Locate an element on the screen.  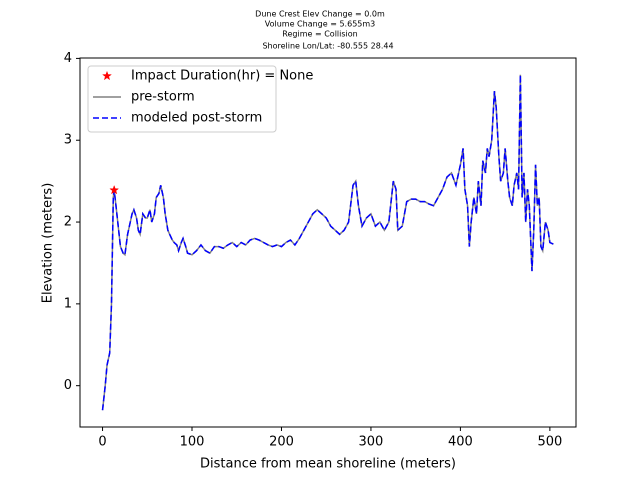
legend-label: pre-storm is located at coordinates (163, 97).